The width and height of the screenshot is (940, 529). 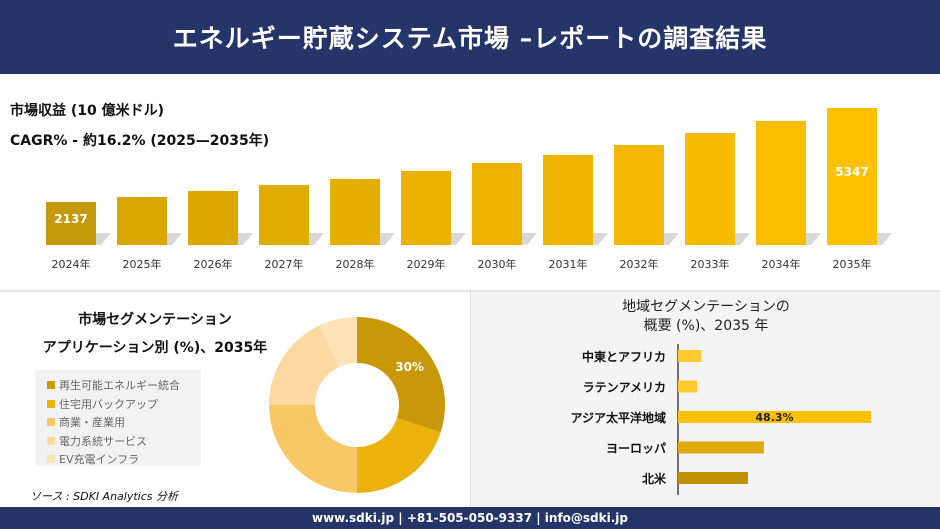 What do you see at coordinates (70, 219) in the screenshot?
I see `data-label: 2137` at bounding box center [70, 219].